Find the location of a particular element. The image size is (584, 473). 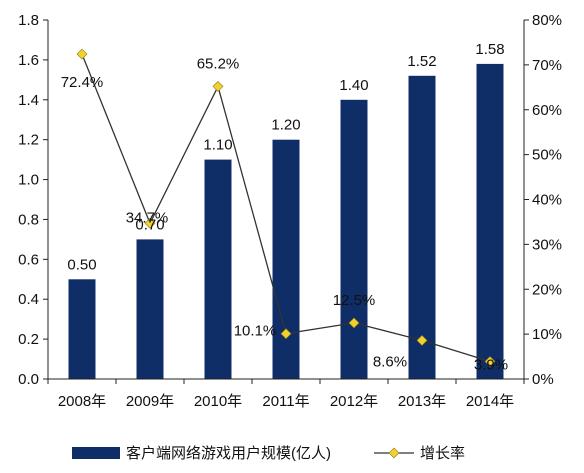

y-right-tick-label: 10% is located at coordinates (547, 334).